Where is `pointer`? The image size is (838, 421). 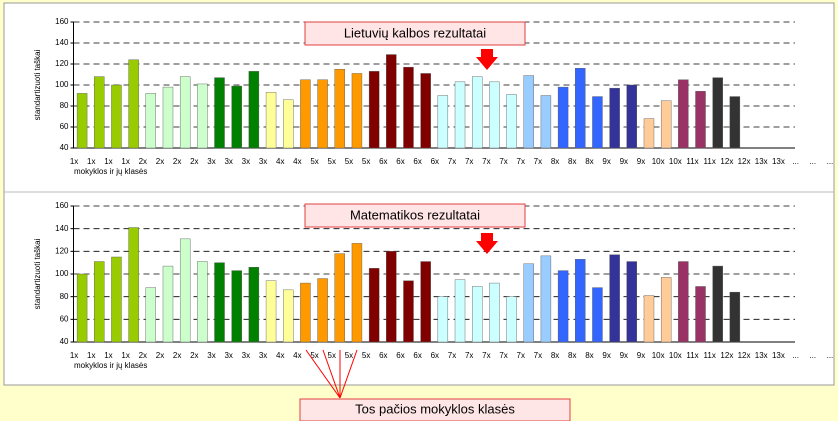 pointer is located at coordinates (323, 374).